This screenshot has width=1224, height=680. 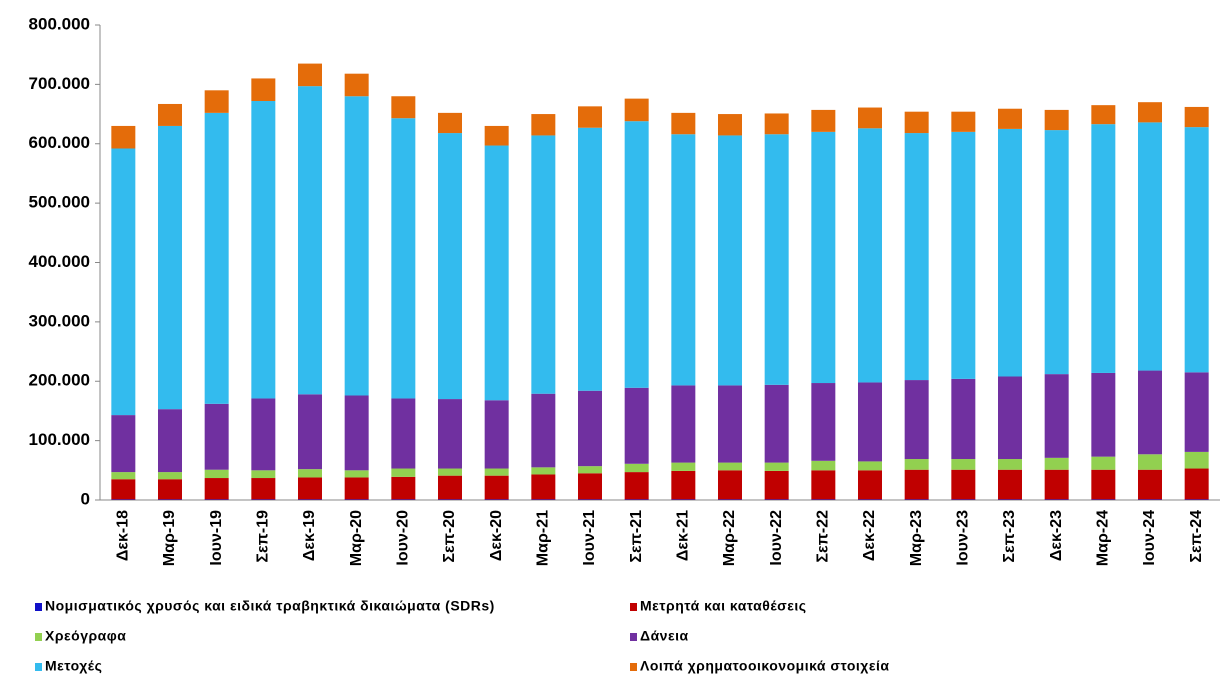 I want to click on x-tick-label: Ιουν-20, so click(x=403, y=538).